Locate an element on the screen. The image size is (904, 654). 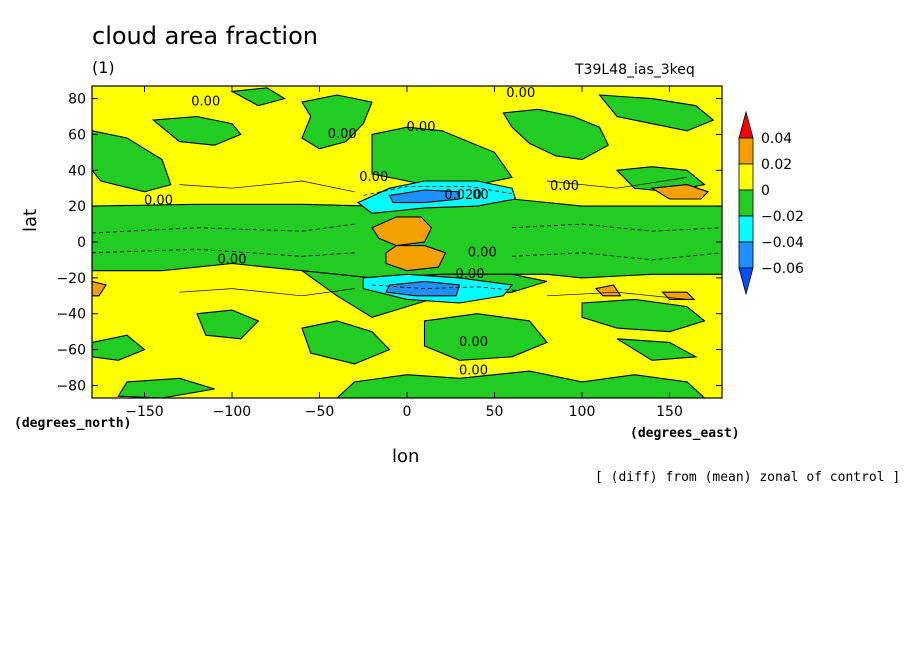
y-tick-label: −60 is located at coordinates (71, 351).